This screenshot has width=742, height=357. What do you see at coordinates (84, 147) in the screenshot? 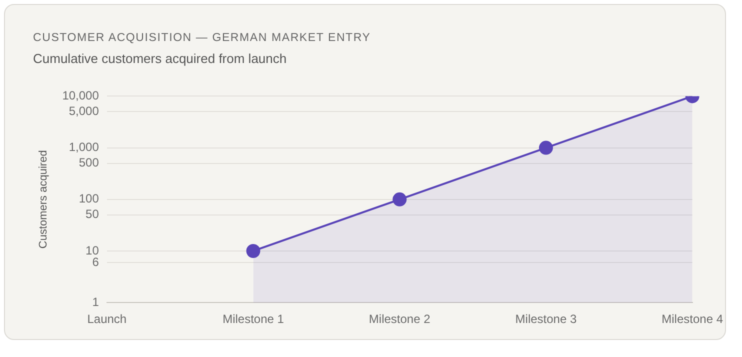
I see `y-tick-label: 1,000` at bounding box center [84, 147].